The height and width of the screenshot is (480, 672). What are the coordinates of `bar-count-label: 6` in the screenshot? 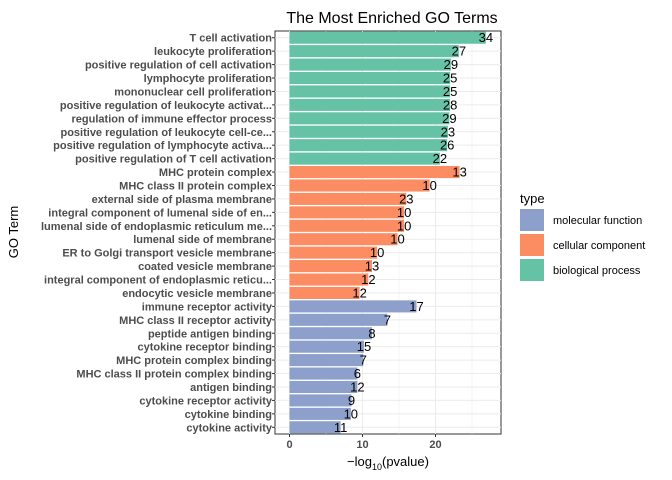 It's located at (357, 373).